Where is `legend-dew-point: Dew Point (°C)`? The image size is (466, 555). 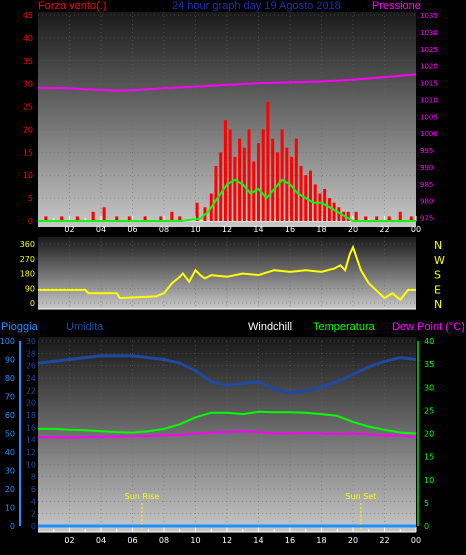 legend-dew-point: Dew Point (°C) is located at coordinates (428, 327).